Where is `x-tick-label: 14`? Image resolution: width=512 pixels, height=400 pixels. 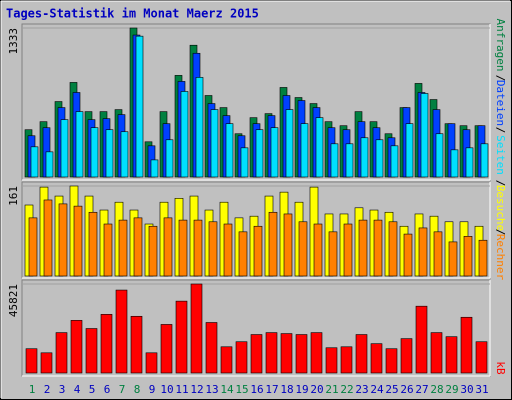
x-tick-label: 14 is located at coordinates (227, 389).